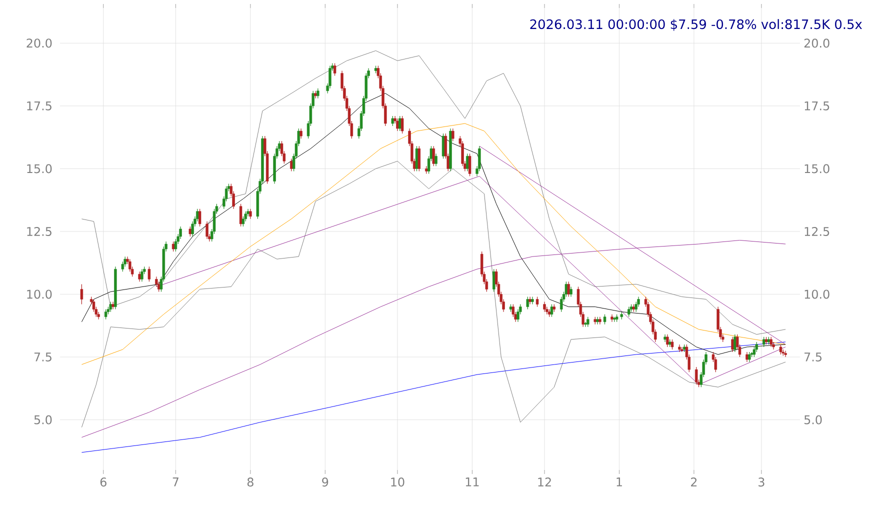  Describe the element at coordinates (397, 482) in the screenshot. I see `x-tick-label: 10` at that location.